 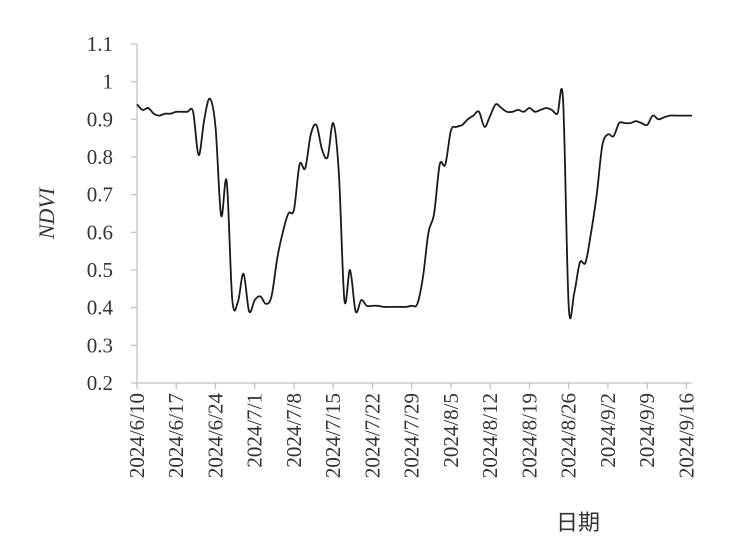 What do you see at coordinates (294, 430) in the screenshot?
I see `x-tick-label: 2024/7/8` at bounding box center [294, 430].